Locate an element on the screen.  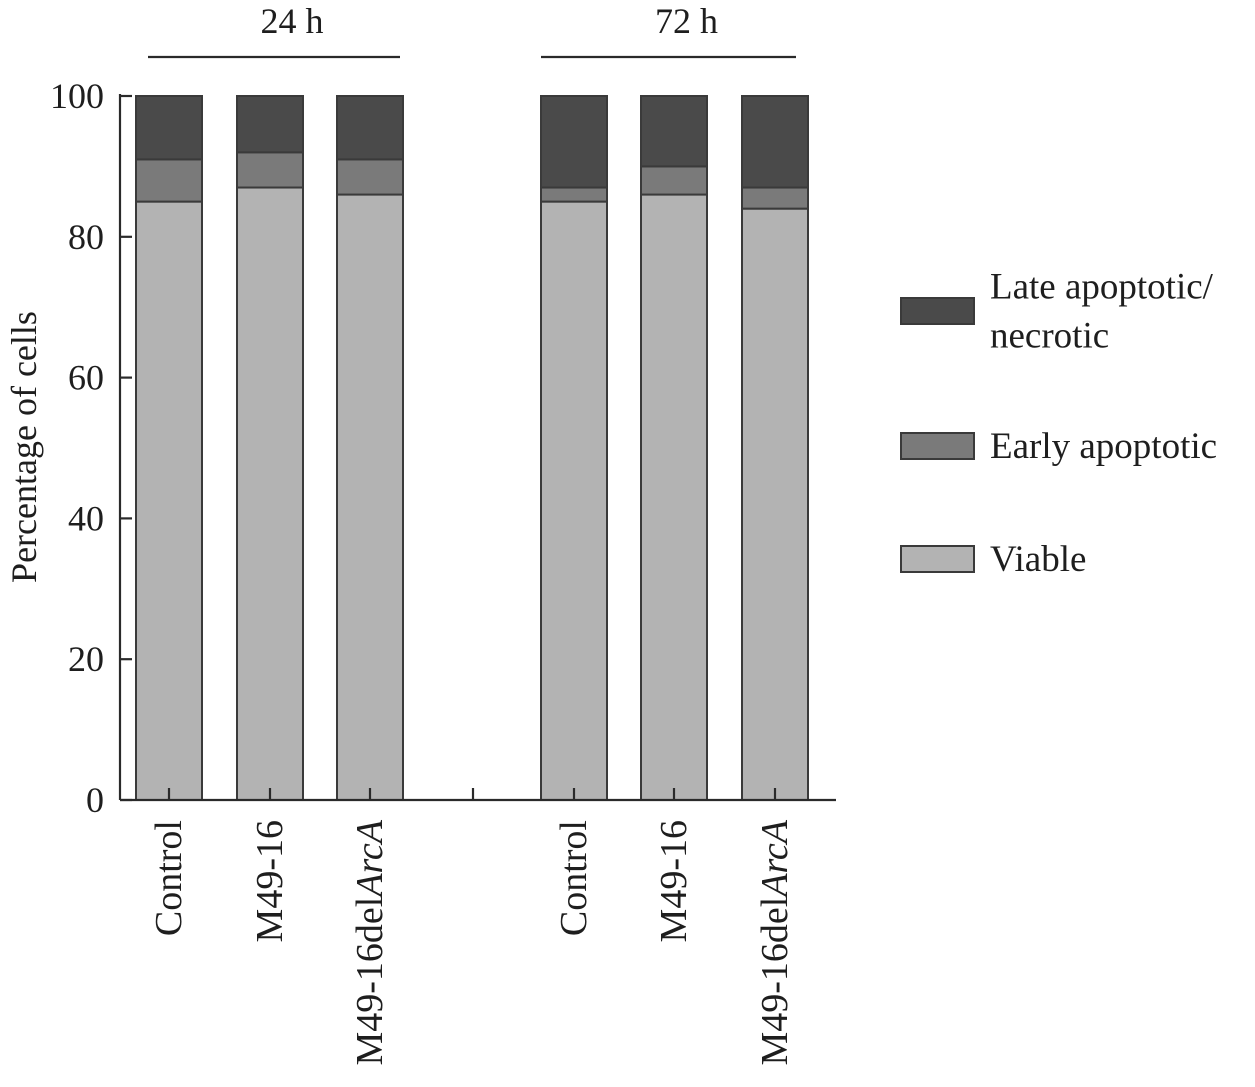
legend-item: Late apoptotic/necrotic is located at coordinates (1057, 312).